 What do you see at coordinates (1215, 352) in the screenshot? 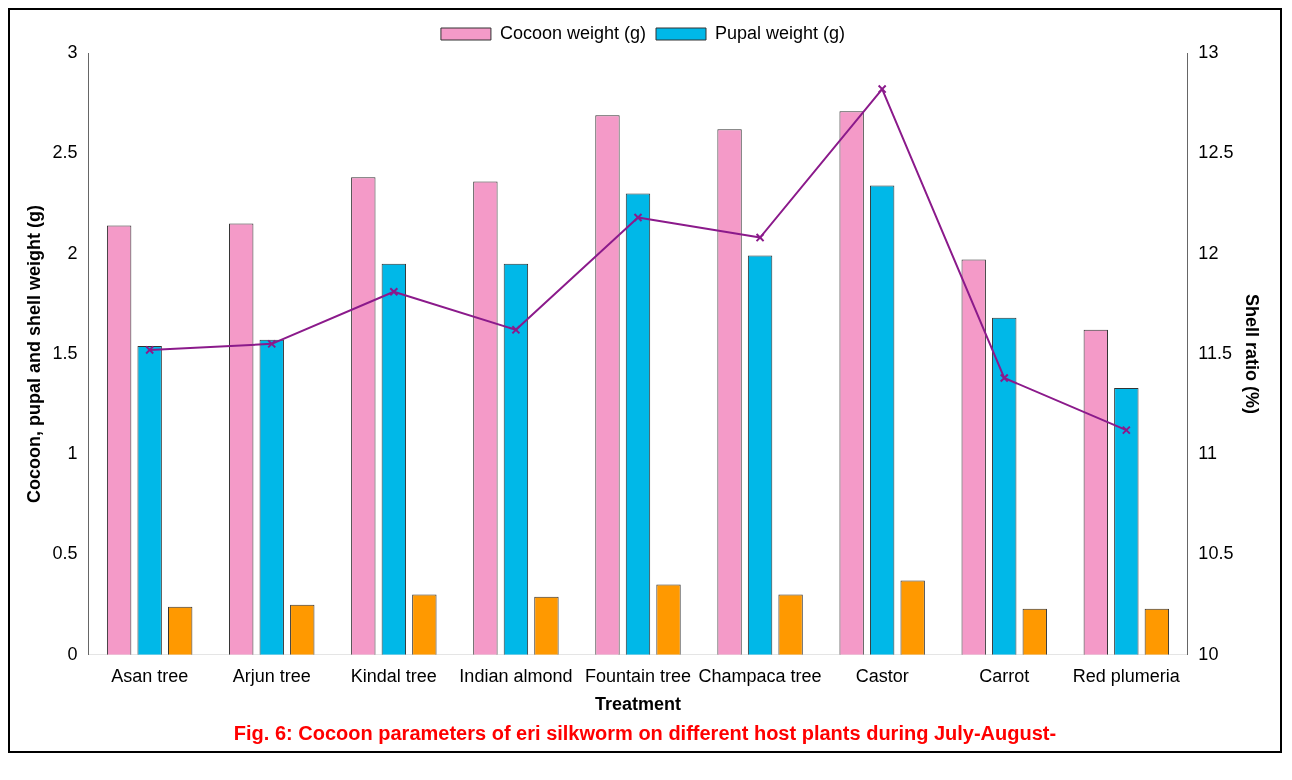
I see `y2-tick-label: 11.5` at bounding box center [1215, 352].